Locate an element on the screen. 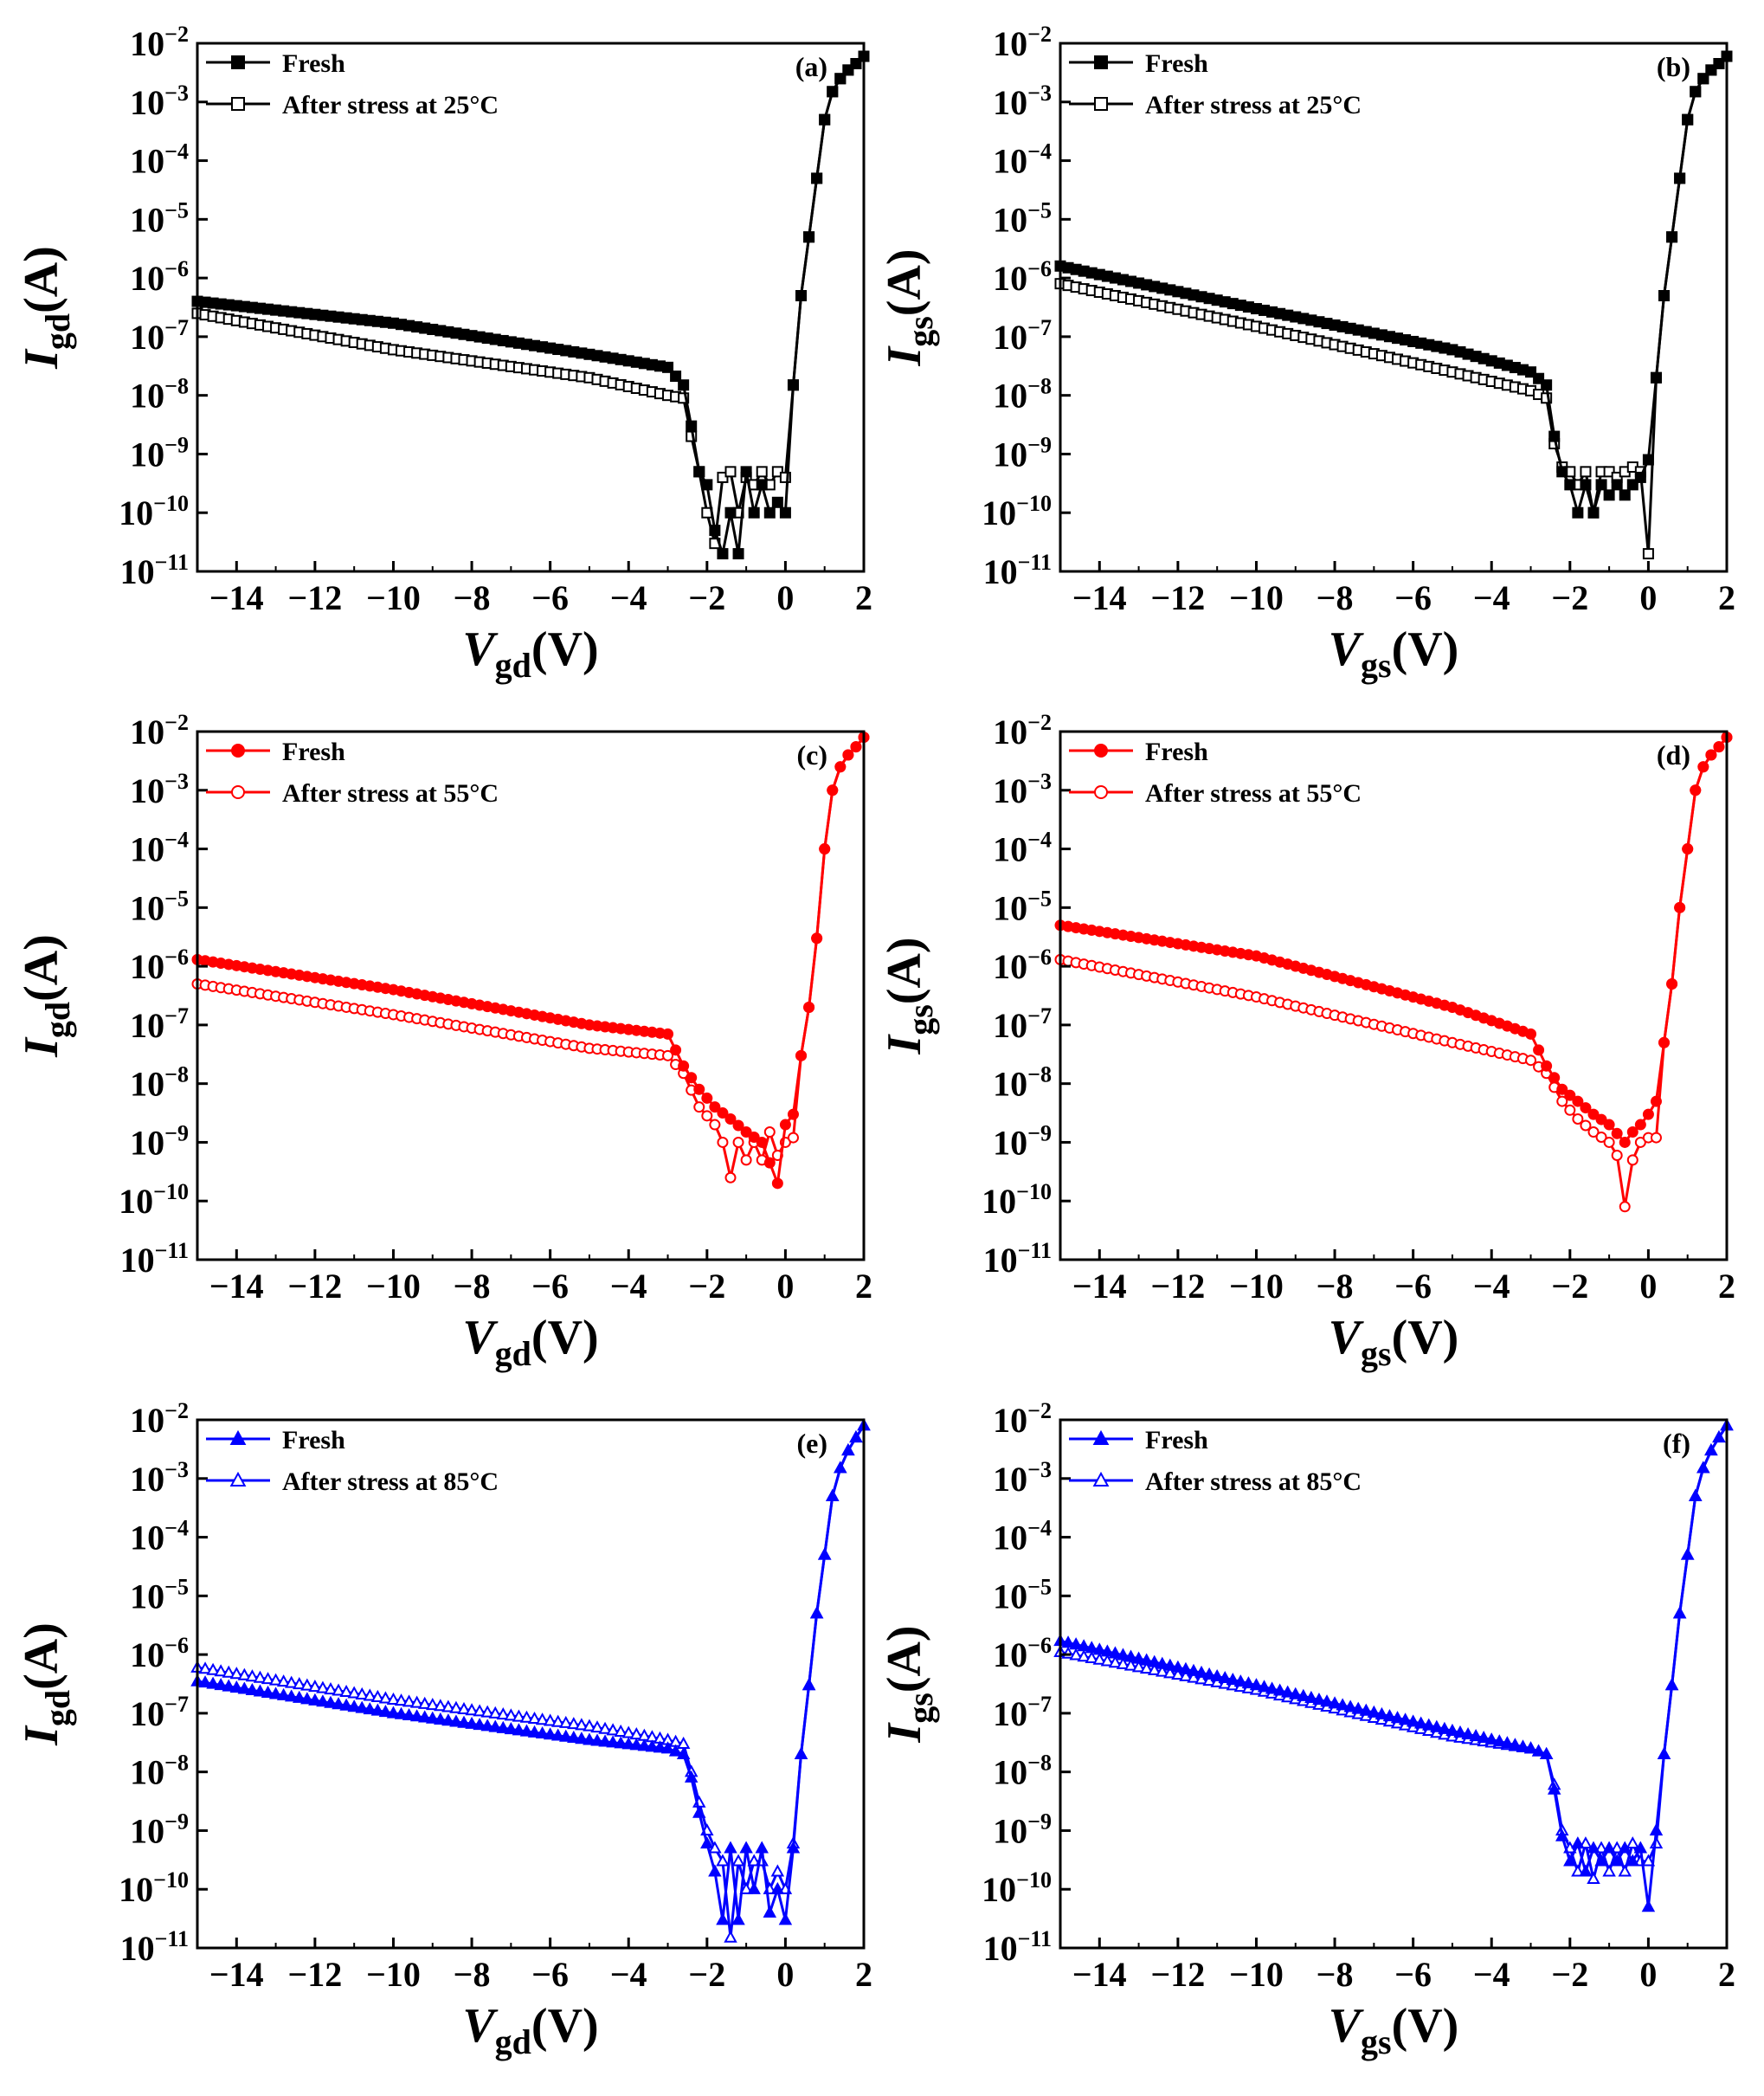 Image resolution: width=1764 pixels, height=2096 pixels. legend-fresh: Fresh is located at coordinates (275, 752).